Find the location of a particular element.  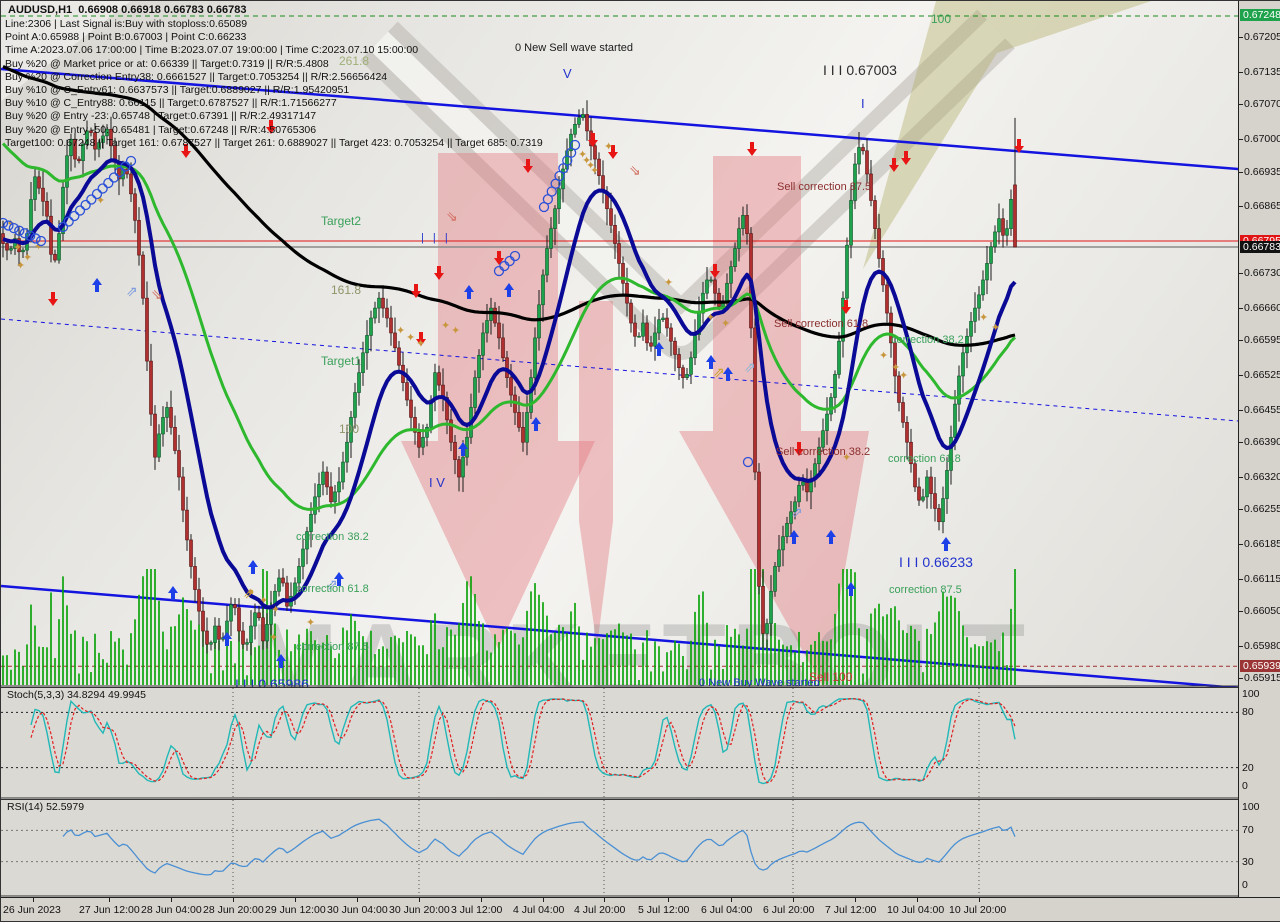

time-axis-label: 30 Jun 20:00 is located at coordinates (419, 910).